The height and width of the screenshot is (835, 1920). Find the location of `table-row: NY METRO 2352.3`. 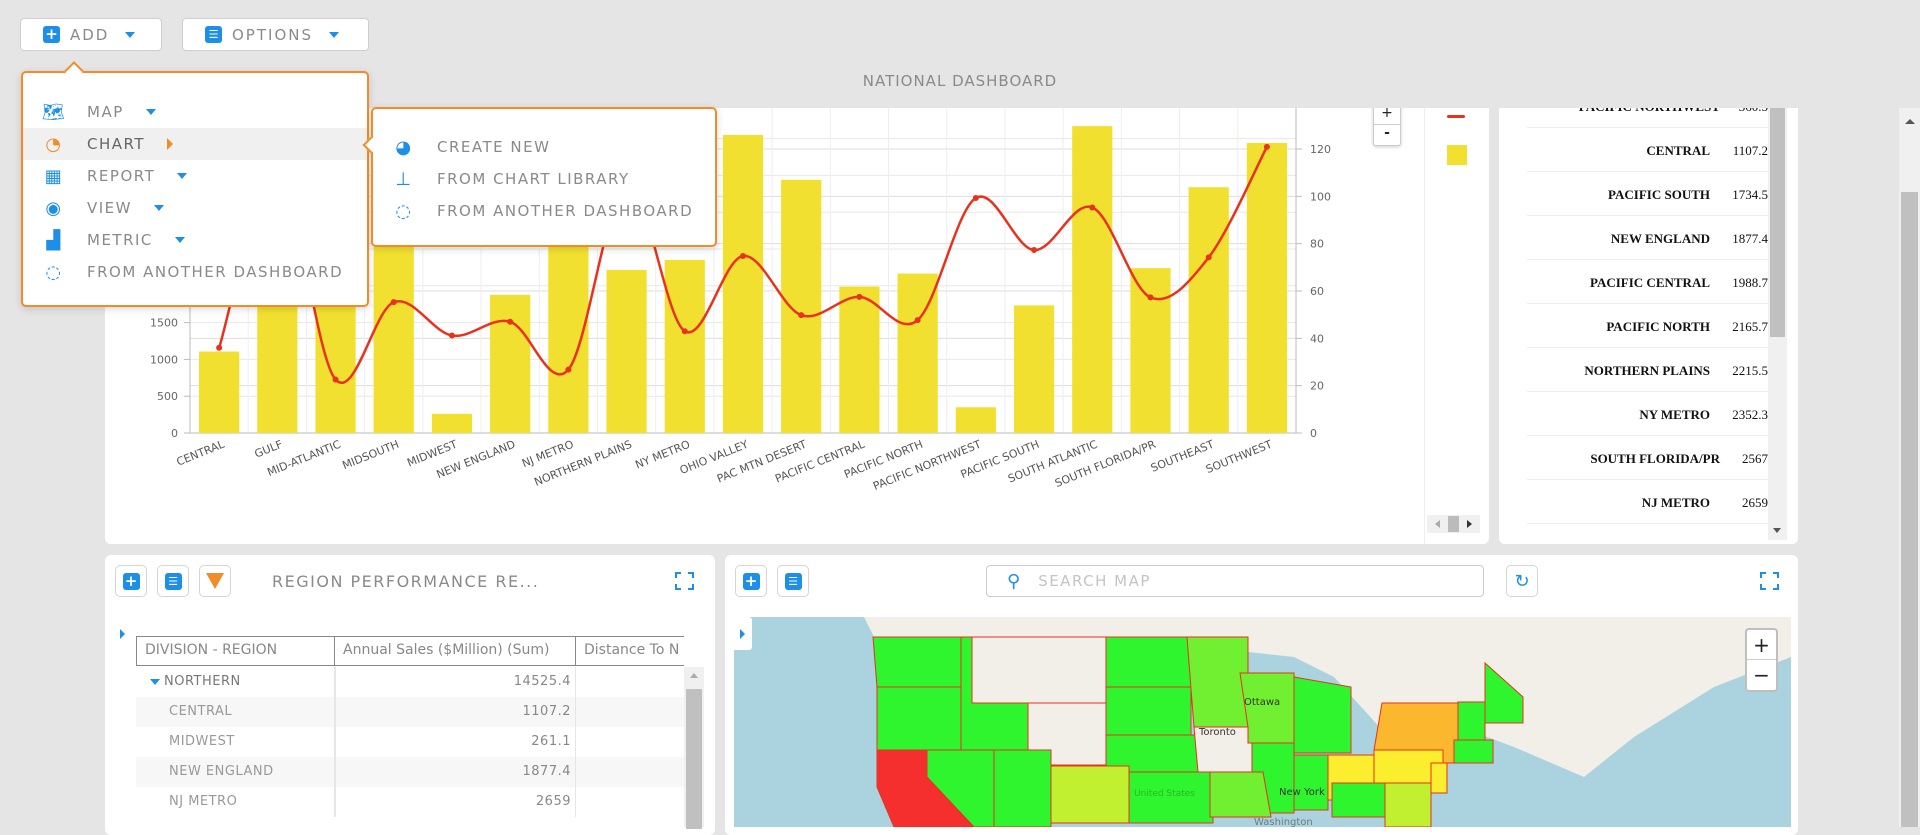

table-row: NY METRO 2352.3 is located at coordinates (1647, 414).